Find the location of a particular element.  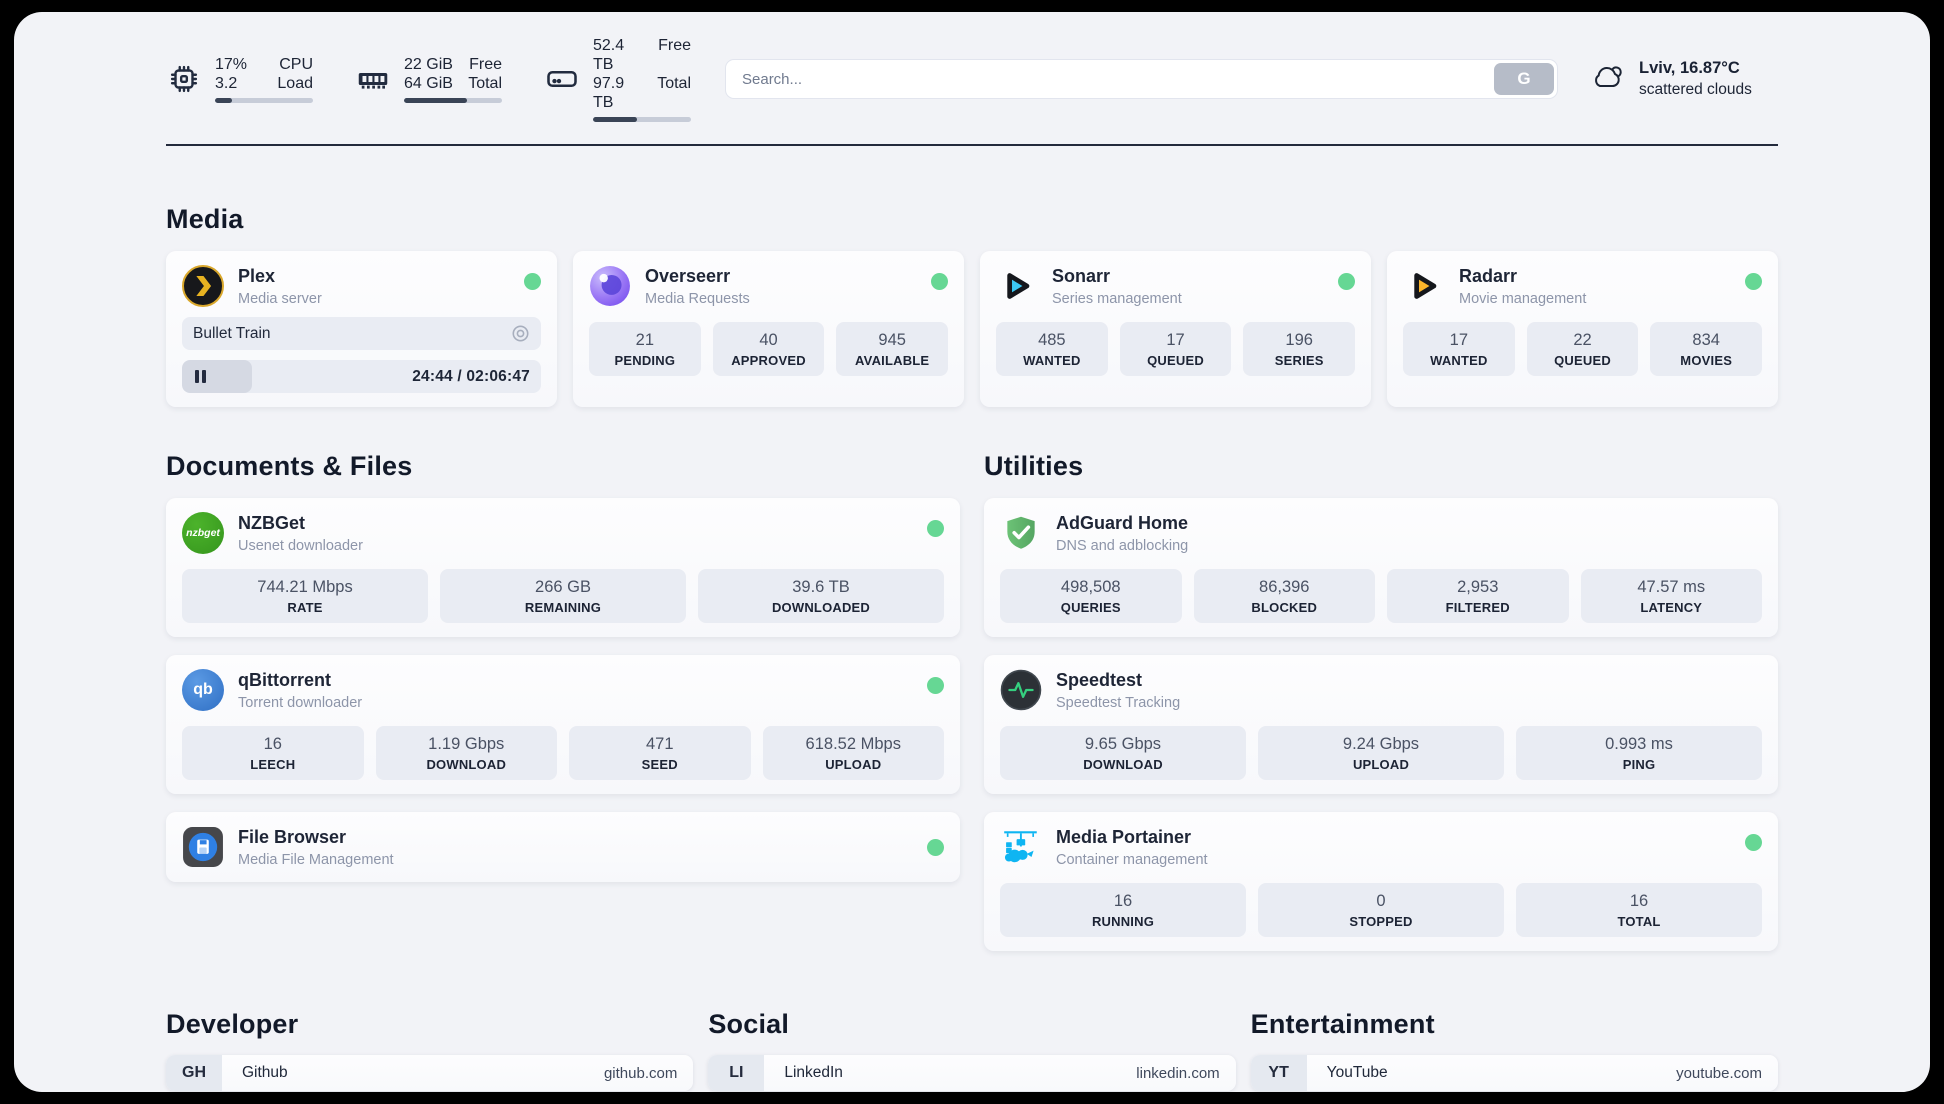

search-input is located at coordinates (1141, 79).